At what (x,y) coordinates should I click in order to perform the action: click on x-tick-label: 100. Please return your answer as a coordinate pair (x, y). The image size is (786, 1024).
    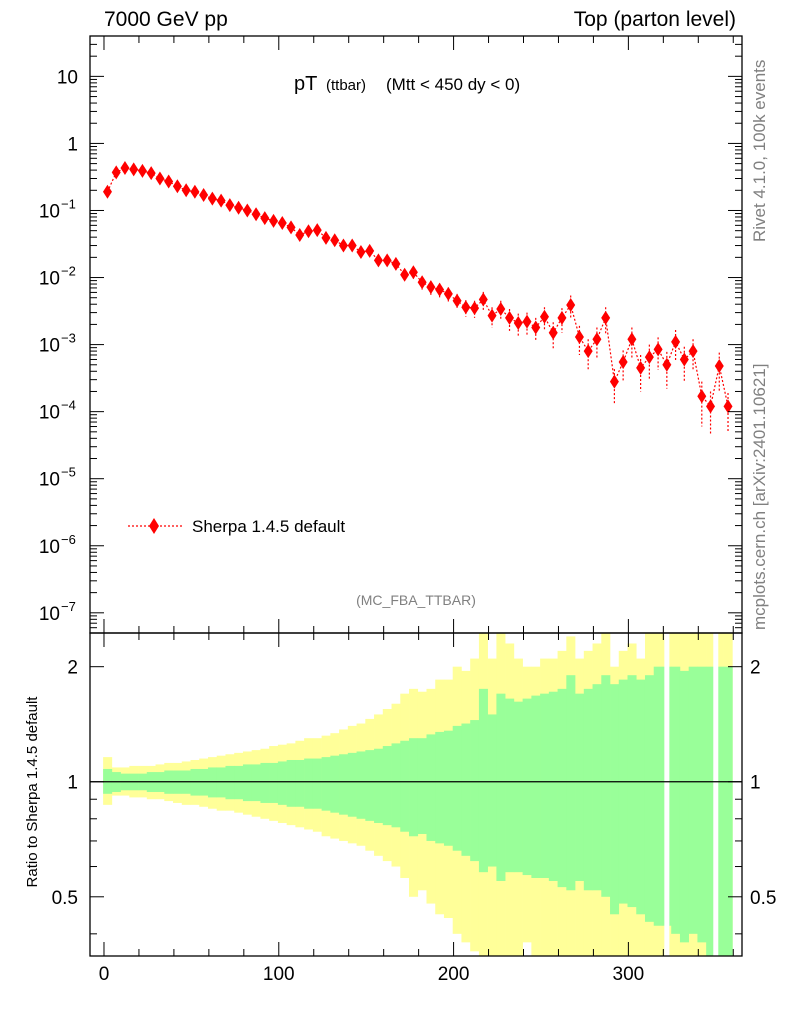
    Looking at the image, I should click on (279, 974).